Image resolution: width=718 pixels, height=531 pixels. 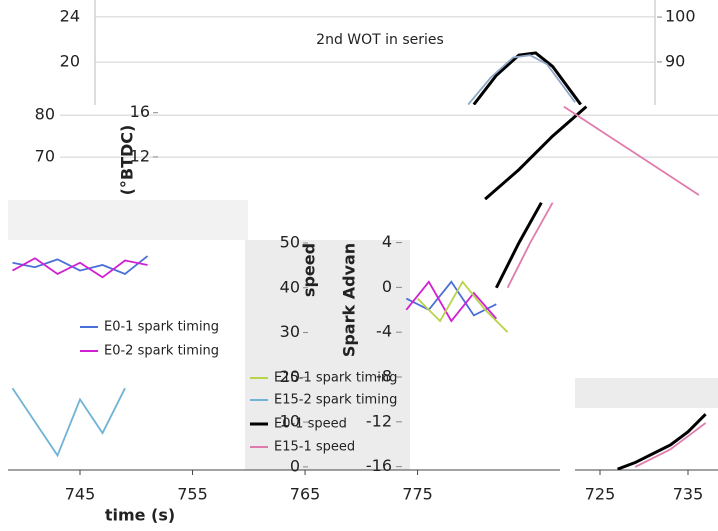 What do you see at coordinates (290, 376) in the screenshot?
I see `y2-tick-label: 20` at bounding box center [290, 376].